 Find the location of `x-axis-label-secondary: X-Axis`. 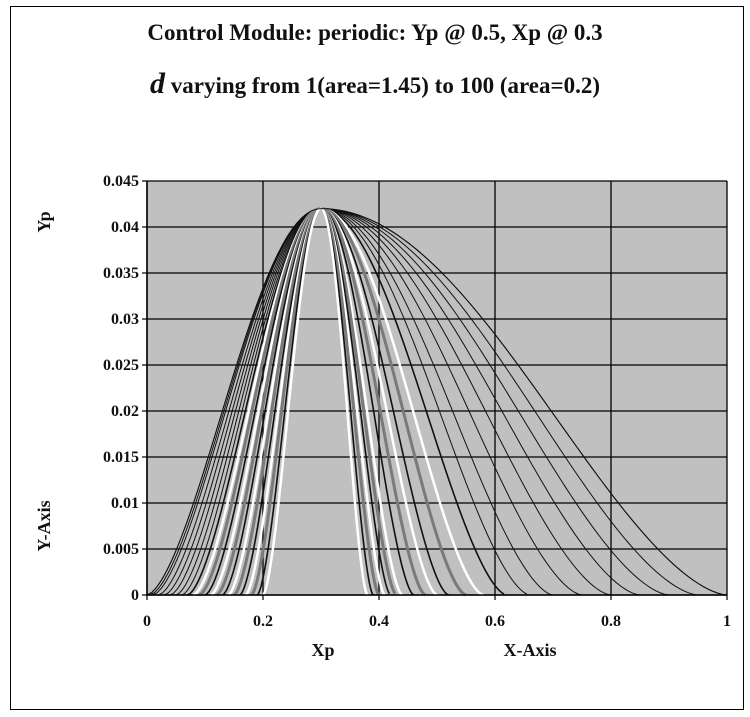

x-axis-label-secondary: X-Axis is located at coordinates (530, 650).